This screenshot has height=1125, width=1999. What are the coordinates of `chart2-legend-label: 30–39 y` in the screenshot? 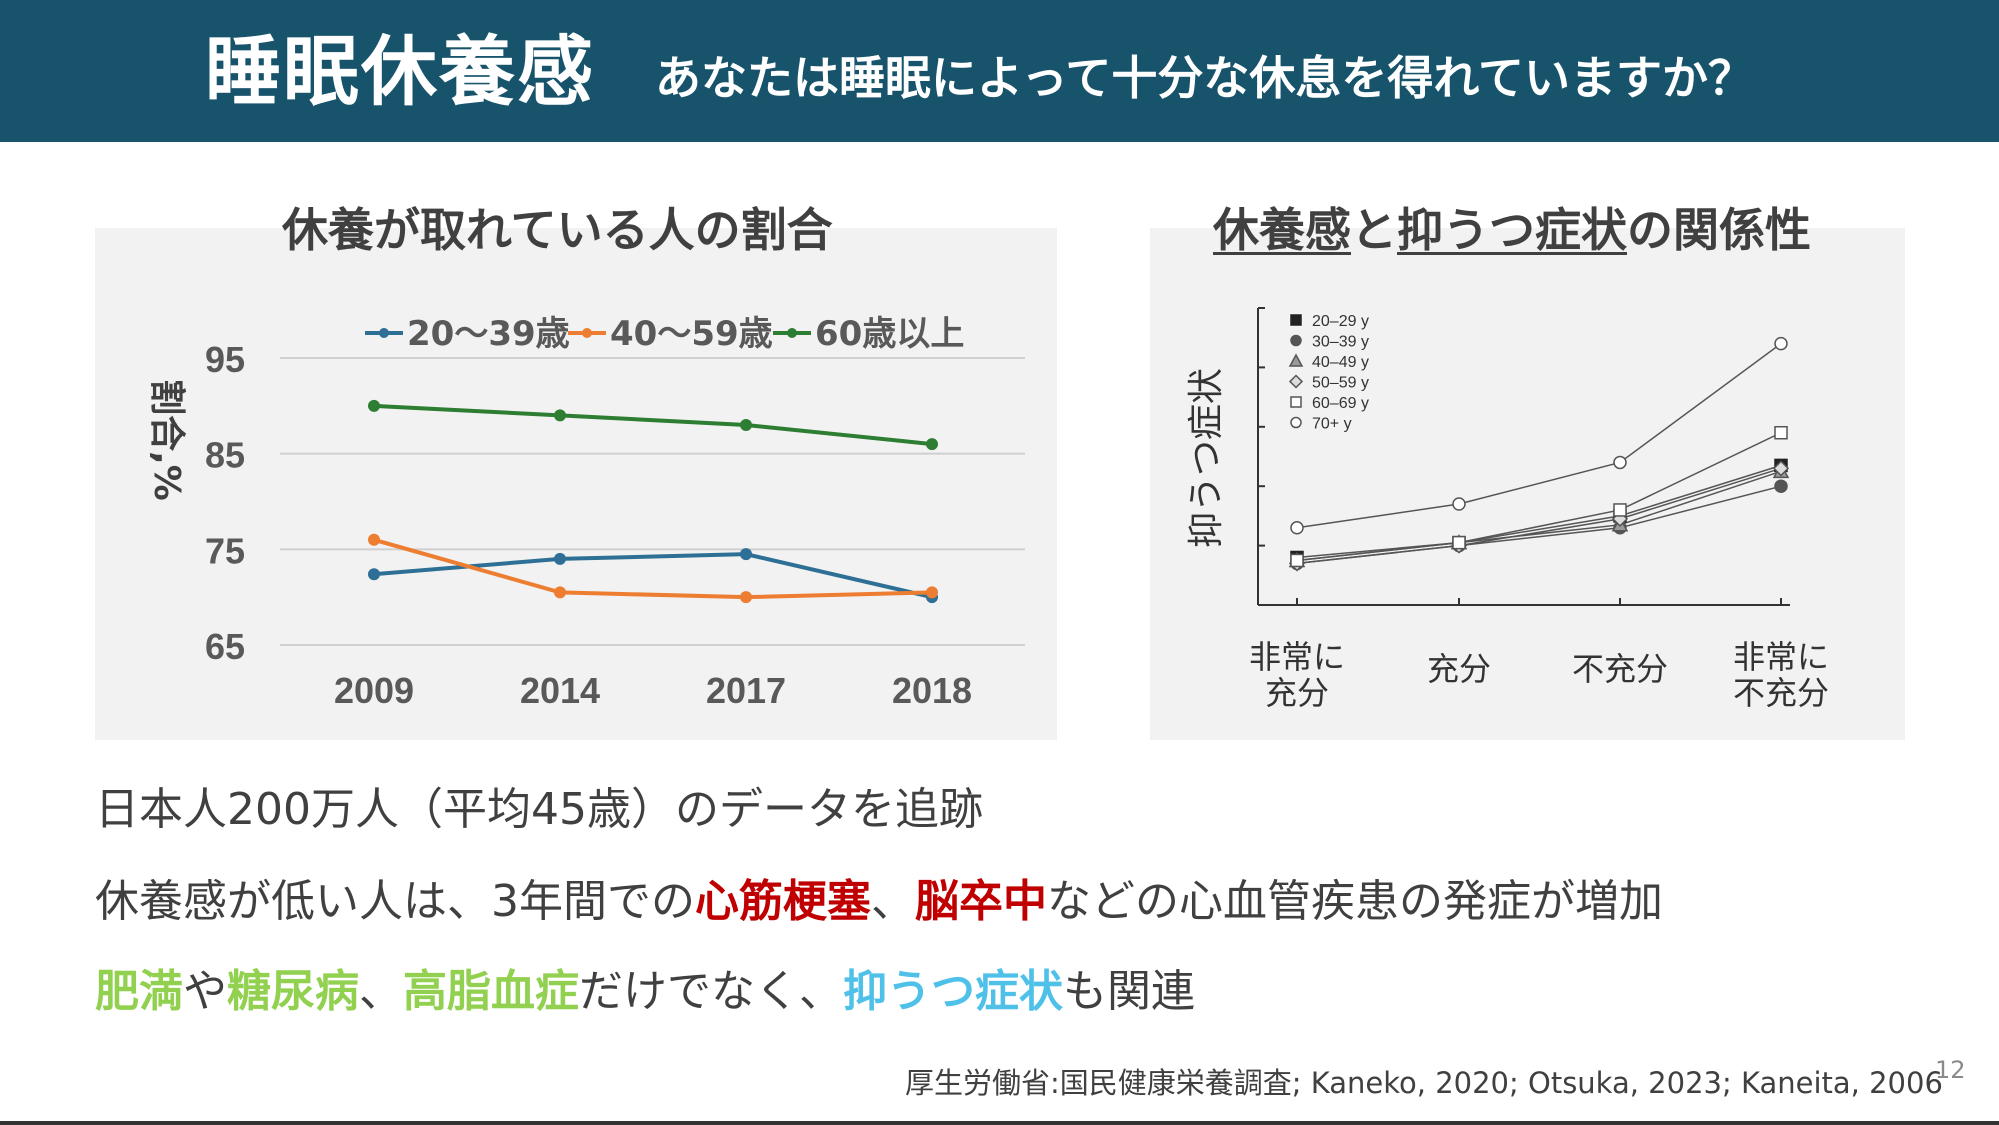 It's located at (1340, 342).